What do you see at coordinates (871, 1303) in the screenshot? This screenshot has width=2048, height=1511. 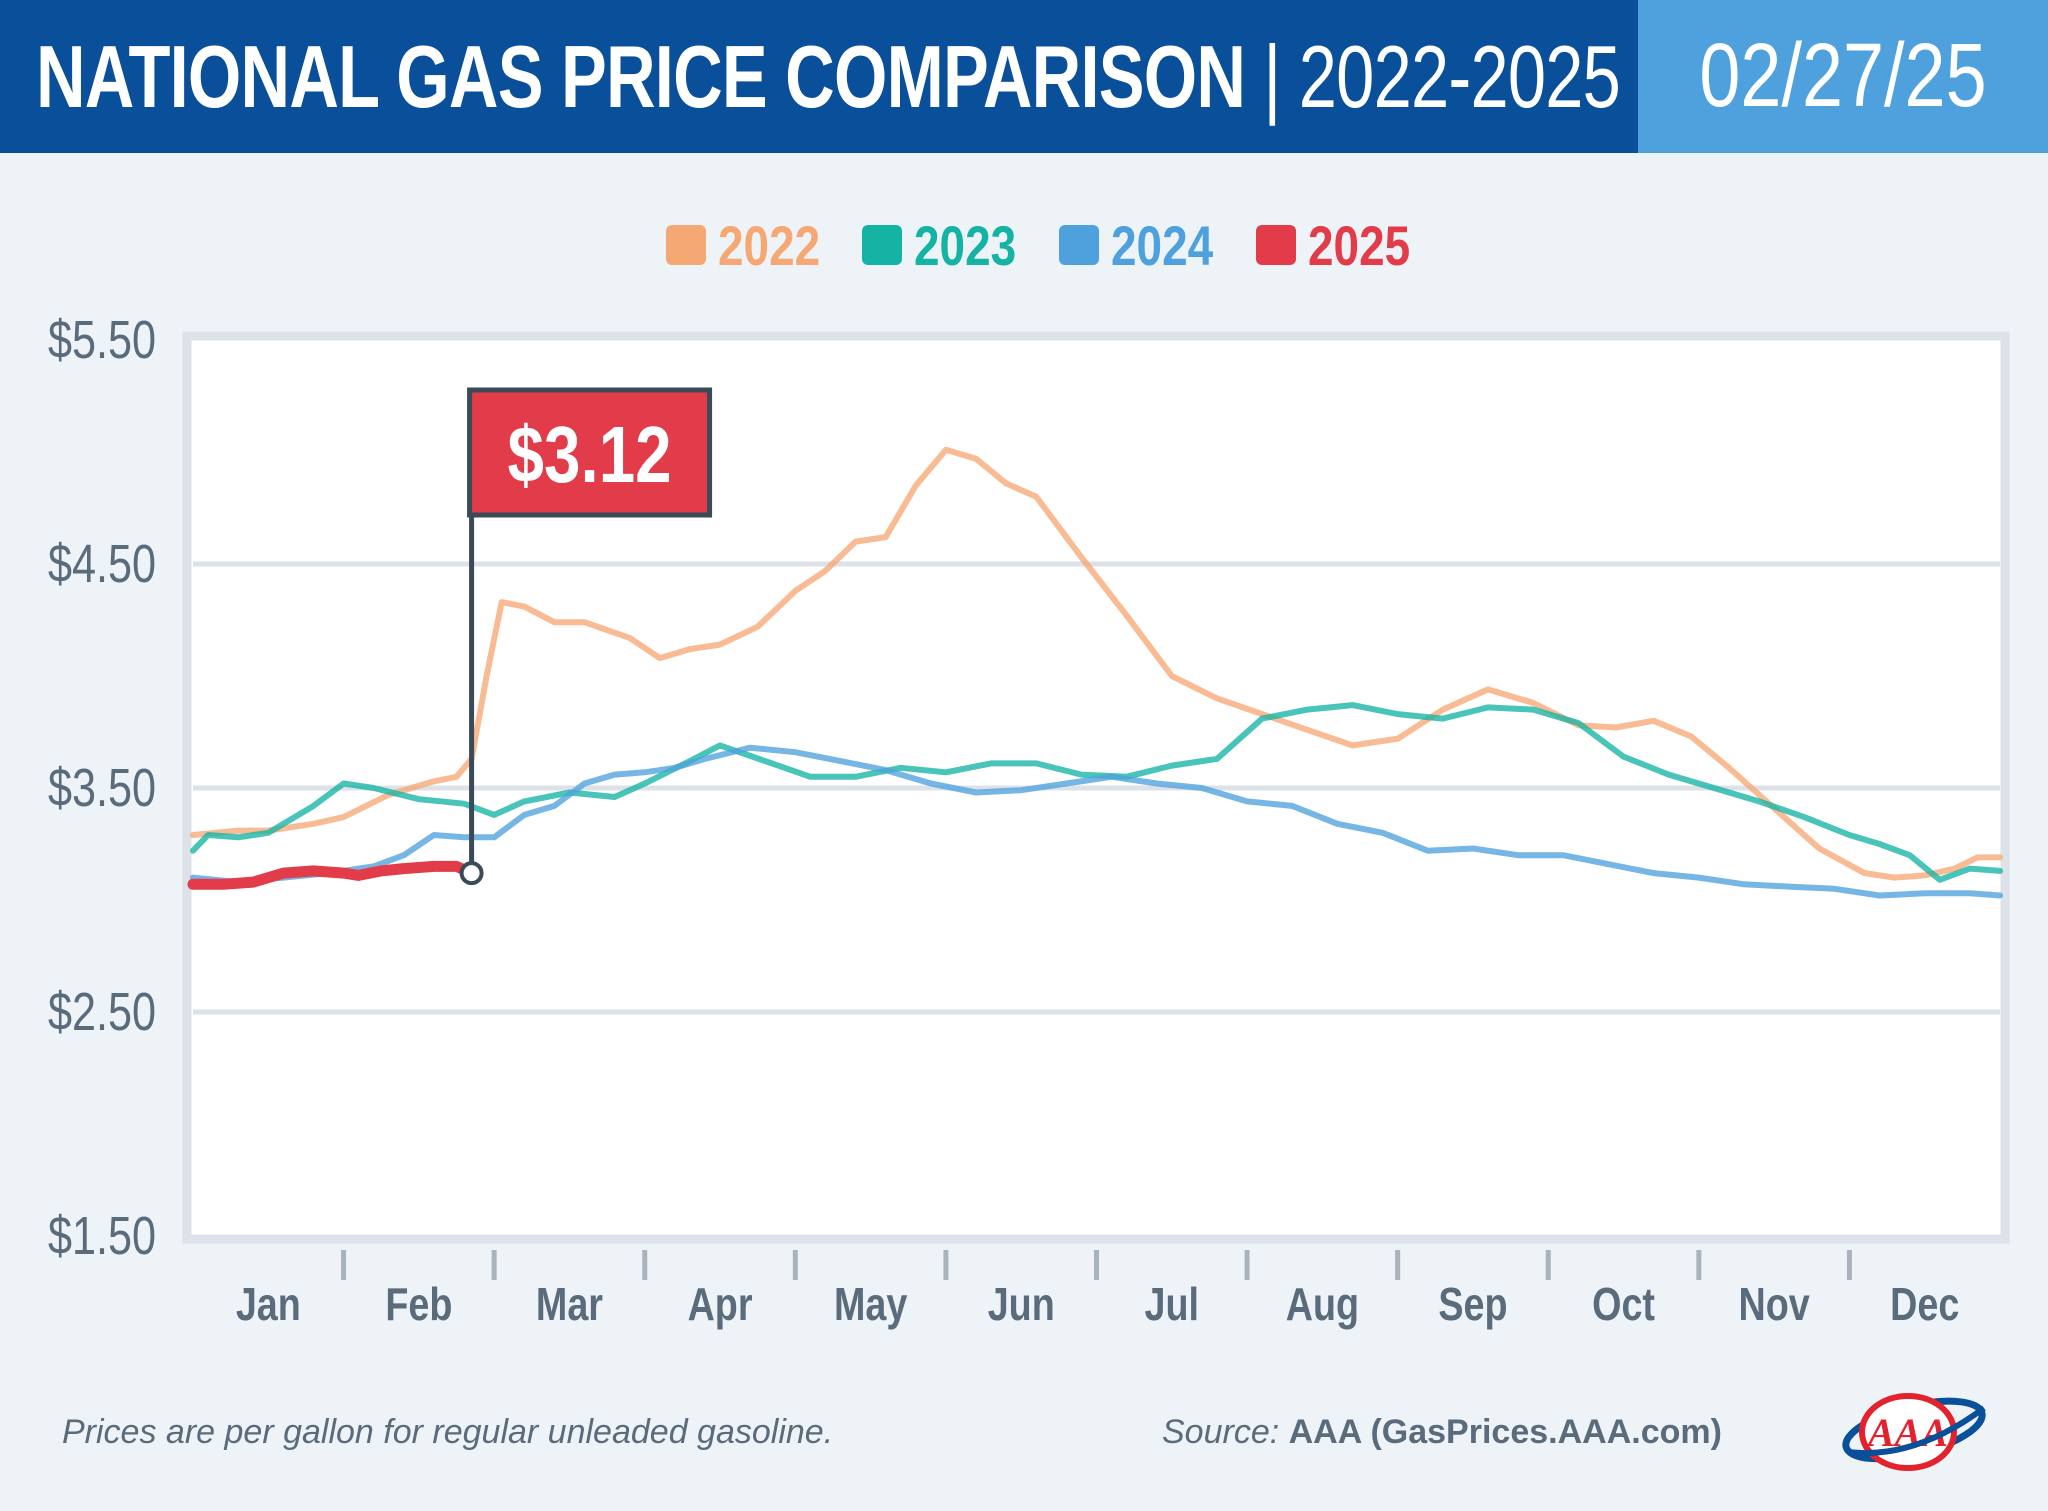 I see `x-tick-label: May` at bounding box center [871, 1303].